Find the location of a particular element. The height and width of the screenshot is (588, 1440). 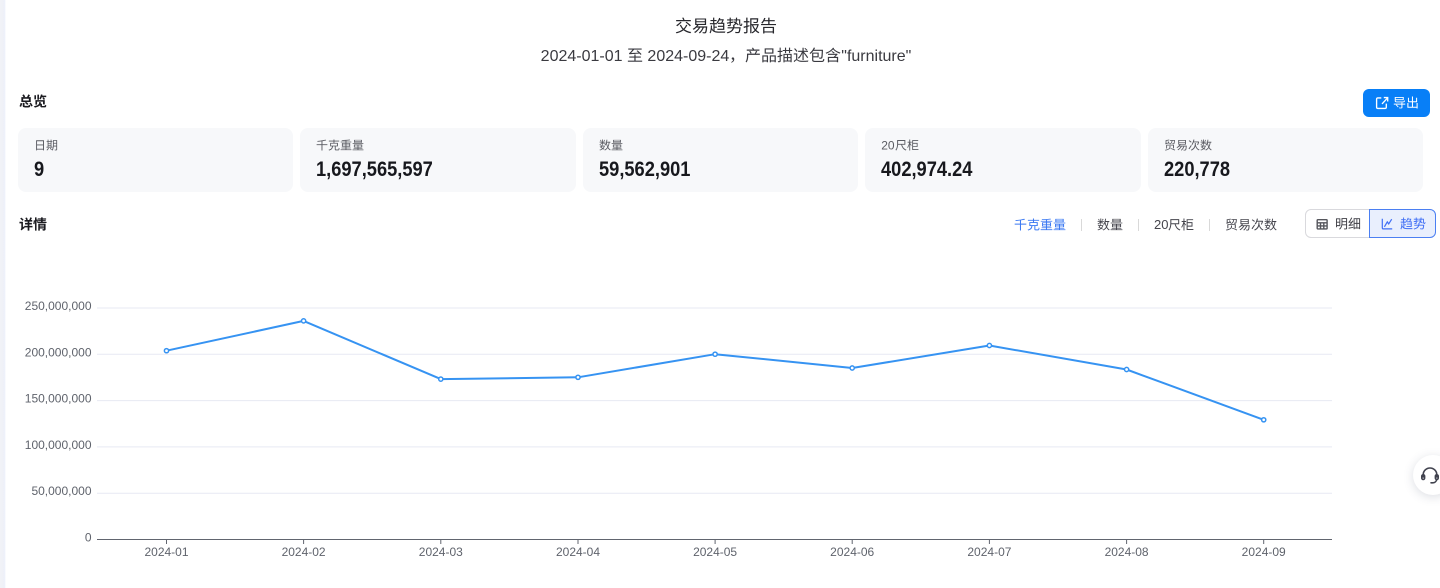

svg-text: 2024-05 is located at coordinates (715, 552).